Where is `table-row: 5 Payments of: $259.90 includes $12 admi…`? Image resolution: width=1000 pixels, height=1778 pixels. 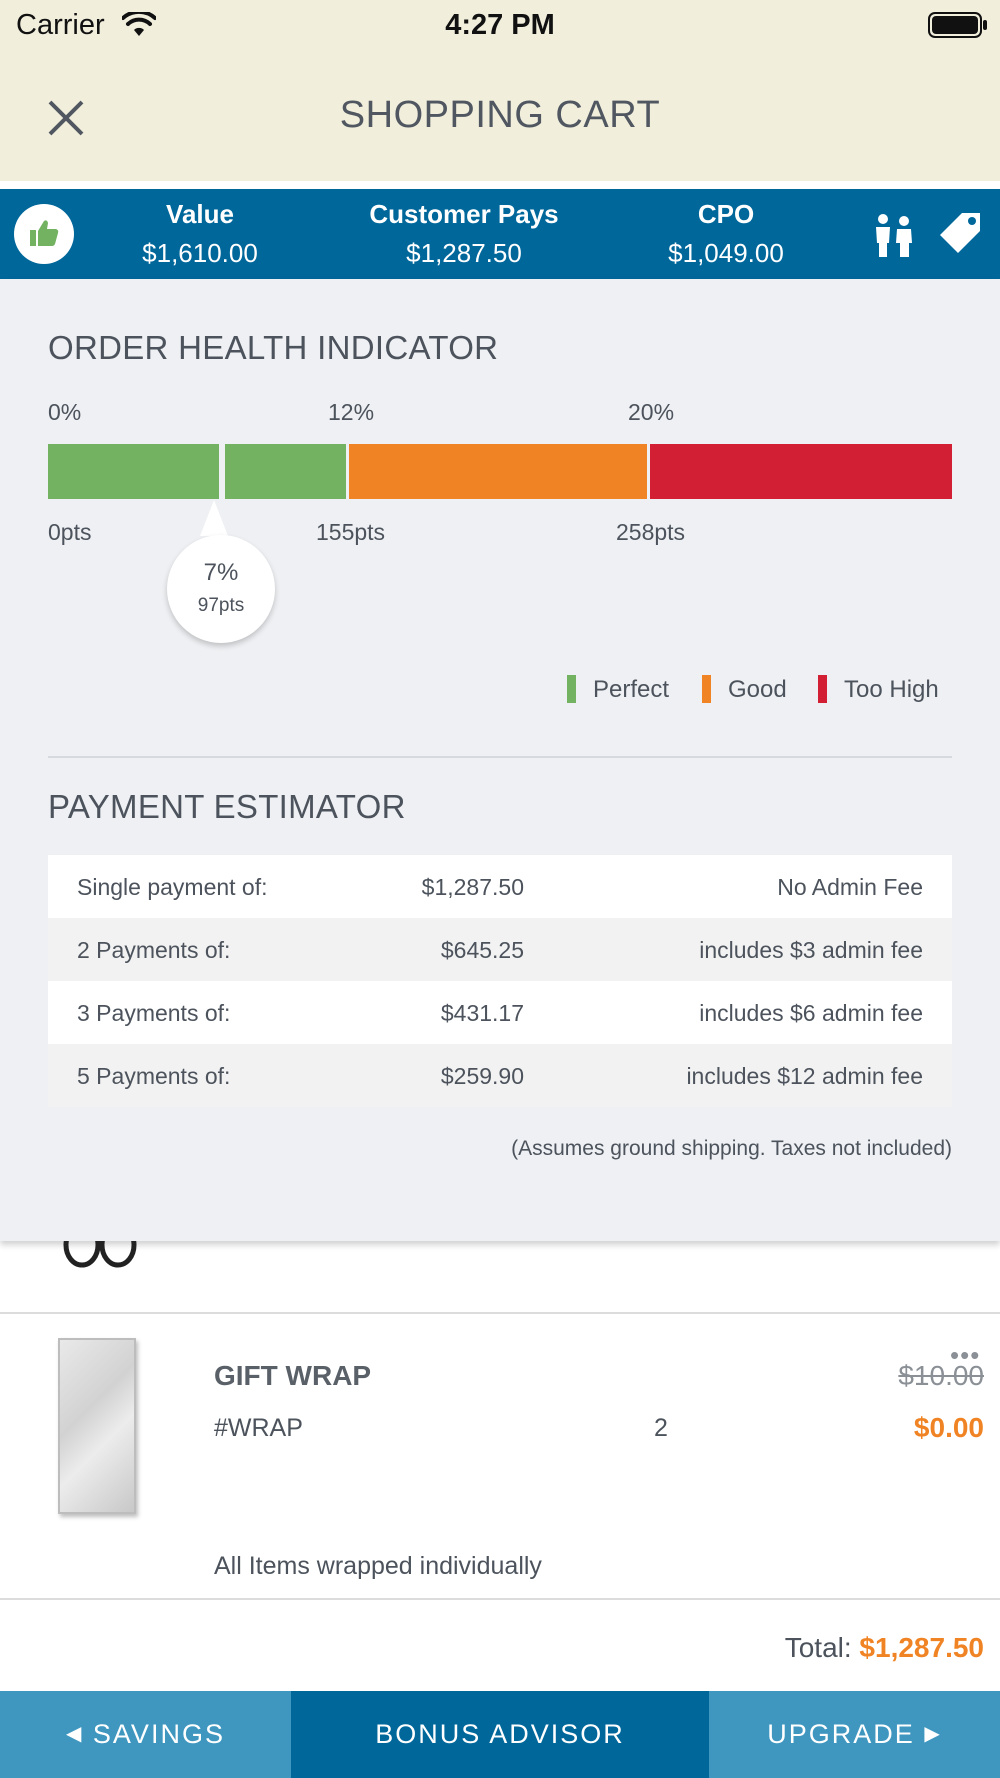 table-row: 5 Payments of: $259.90 includes $12 admi… is located at coordinates (500, 1075).